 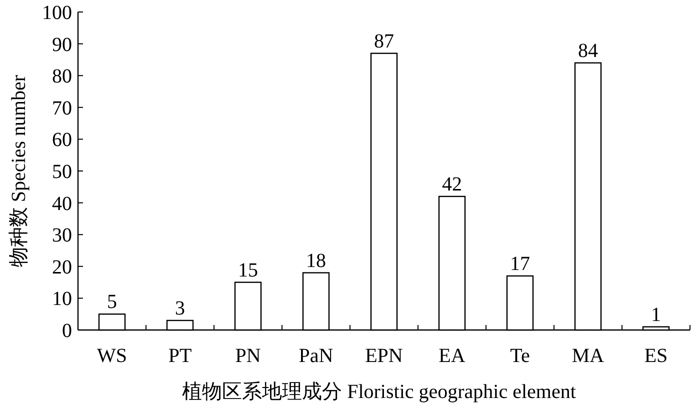 What do you see at coordinates (248, 356) in the screenshot?
I see `x-tick-label: PN` at bounding box center [248, 356].